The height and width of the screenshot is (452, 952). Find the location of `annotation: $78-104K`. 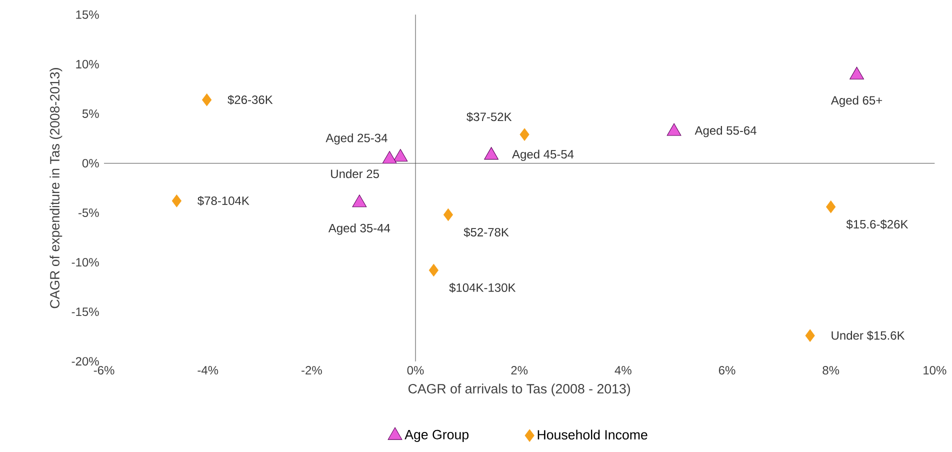

annotation: $78-104K is located at coordinates (224, 201).